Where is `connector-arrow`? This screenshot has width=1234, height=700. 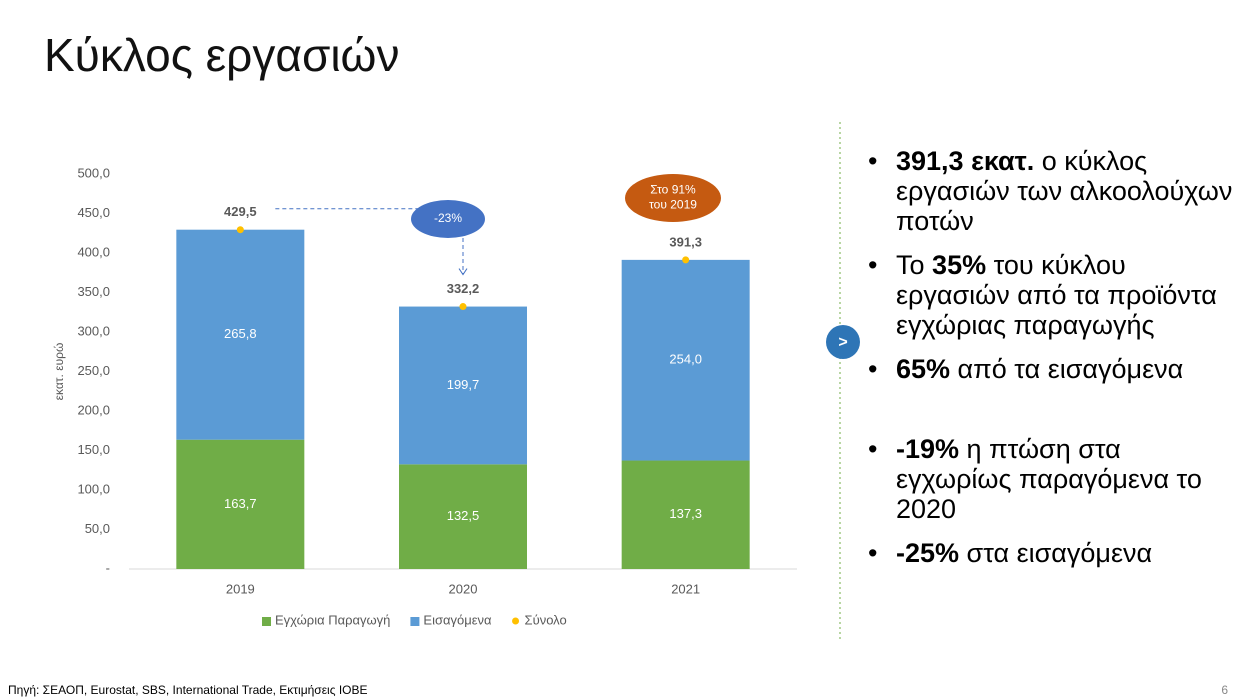
connector-arrow is located at coordinates (369, 241).